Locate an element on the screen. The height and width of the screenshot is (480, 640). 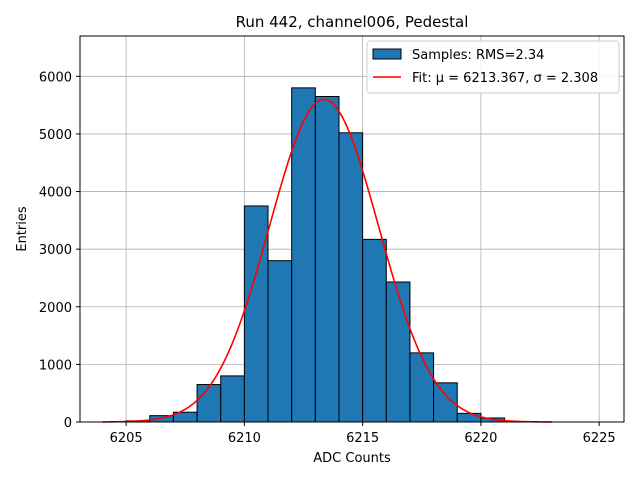
y-tick-label: 0 is located at coordinates (68, 423).